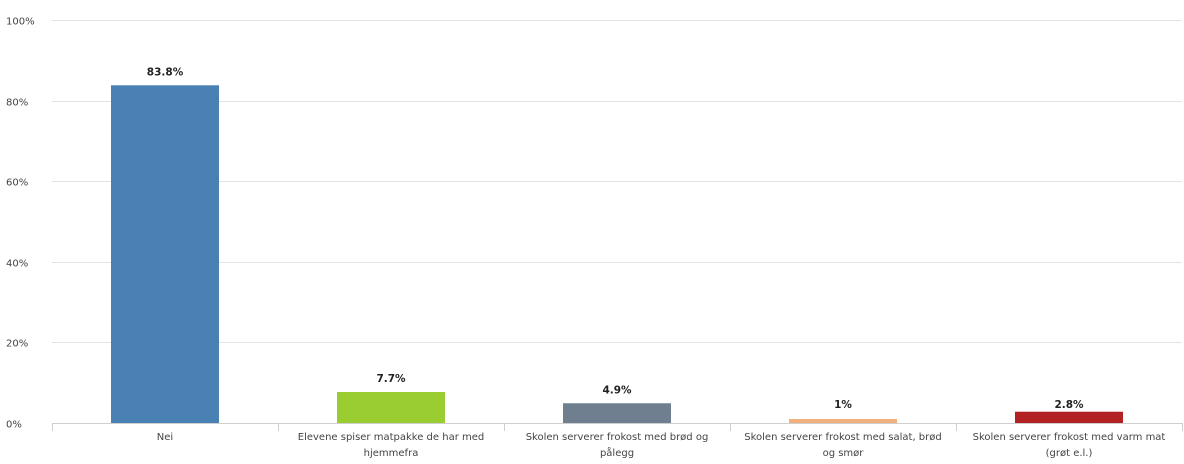 The width and height of the screenshot is (1184, 464). I want to click on x-tick-label: og smør, so click(844, 453).